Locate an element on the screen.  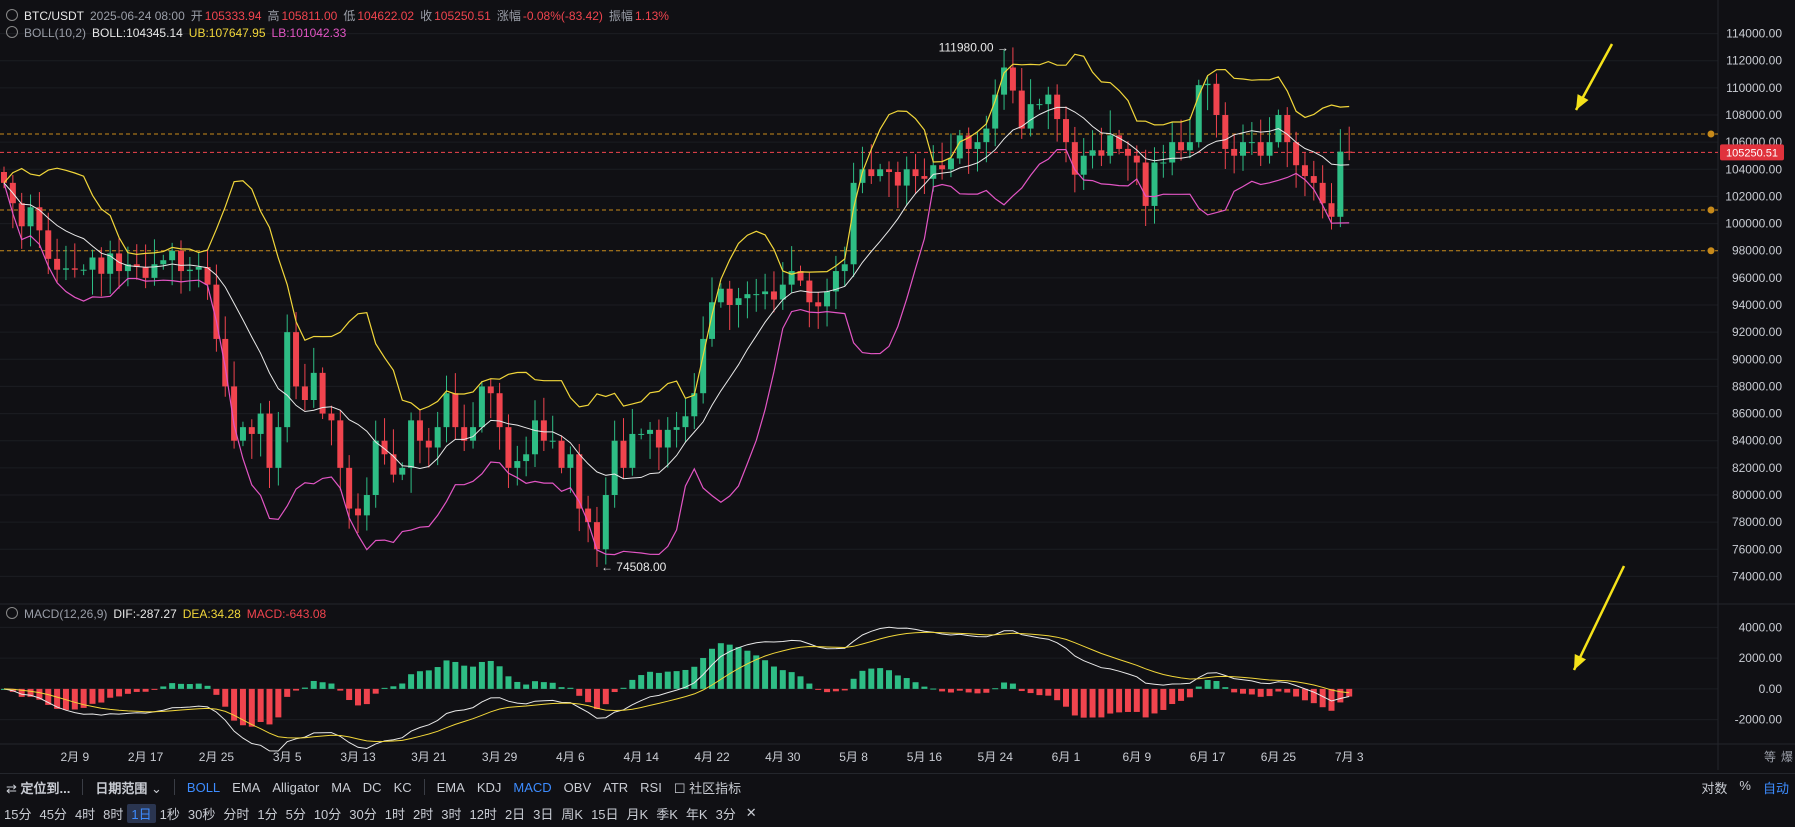
timeframe-15分: 15分 is located at coordinates (18, 814).